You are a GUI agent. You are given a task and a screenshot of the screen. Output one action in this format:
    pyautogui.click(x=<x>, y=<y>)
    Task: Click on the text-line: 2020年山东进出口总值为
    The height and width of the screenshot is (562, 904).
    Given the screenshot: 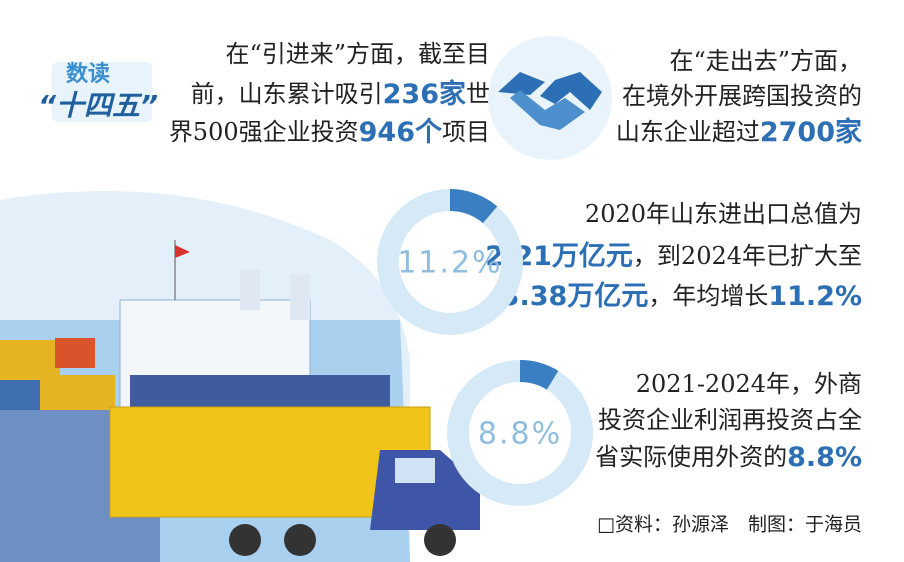 What is the action you would take?
    pyautogui.click(x=723, y=214)
    